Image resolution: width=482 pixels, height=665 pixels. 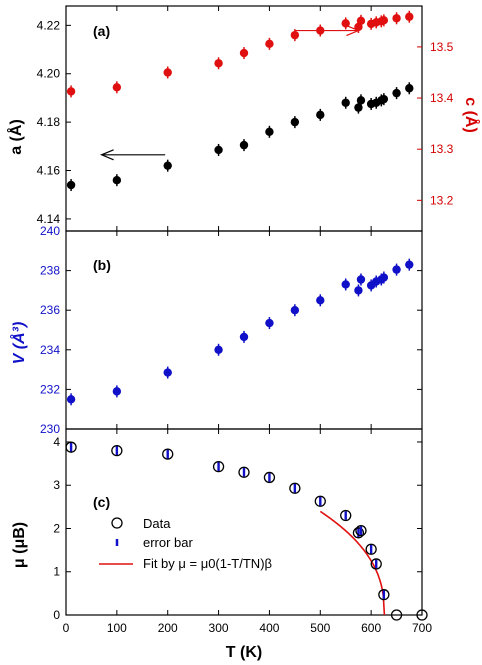 What do you see at coordinates (442, 149) in the screenshot?
I see `a-ytick-right-label: 13.3` at bounding box center [442, 149].